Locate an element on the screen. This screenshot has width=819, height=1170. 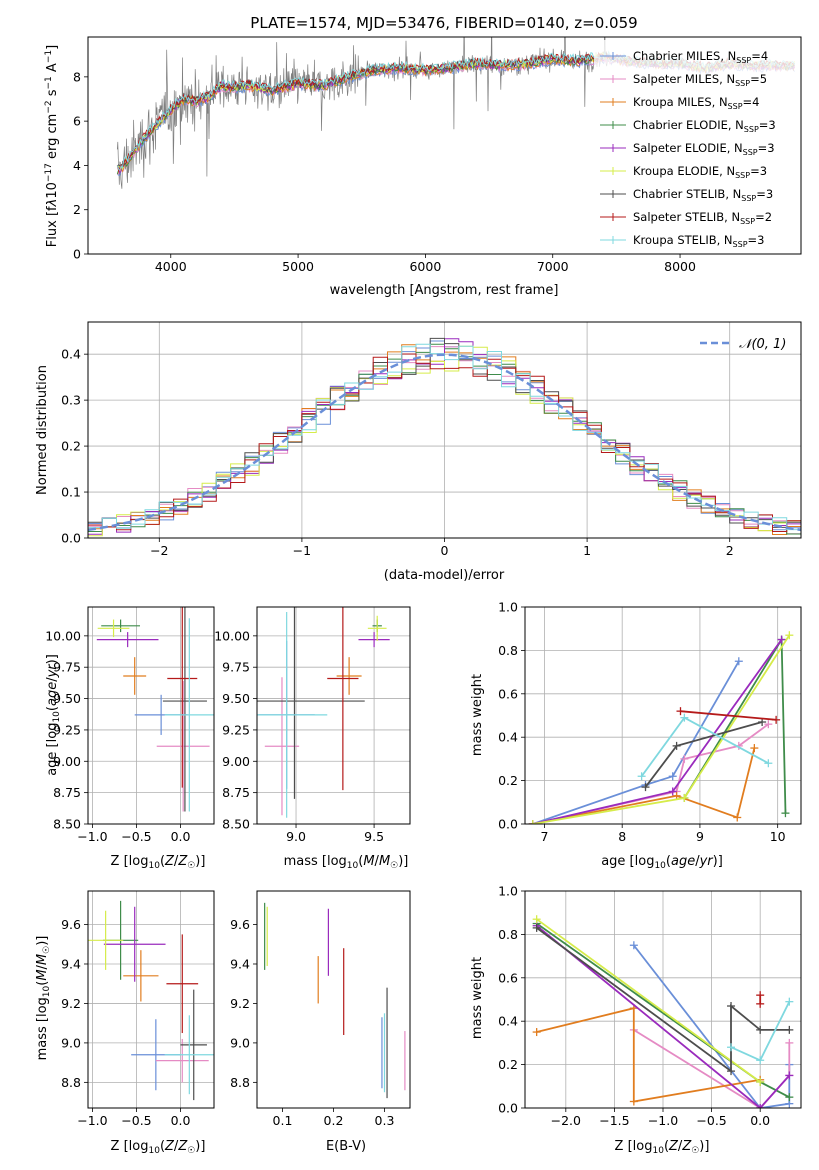
histogram-salpeter-stelib is located at coordinates (444, 442).